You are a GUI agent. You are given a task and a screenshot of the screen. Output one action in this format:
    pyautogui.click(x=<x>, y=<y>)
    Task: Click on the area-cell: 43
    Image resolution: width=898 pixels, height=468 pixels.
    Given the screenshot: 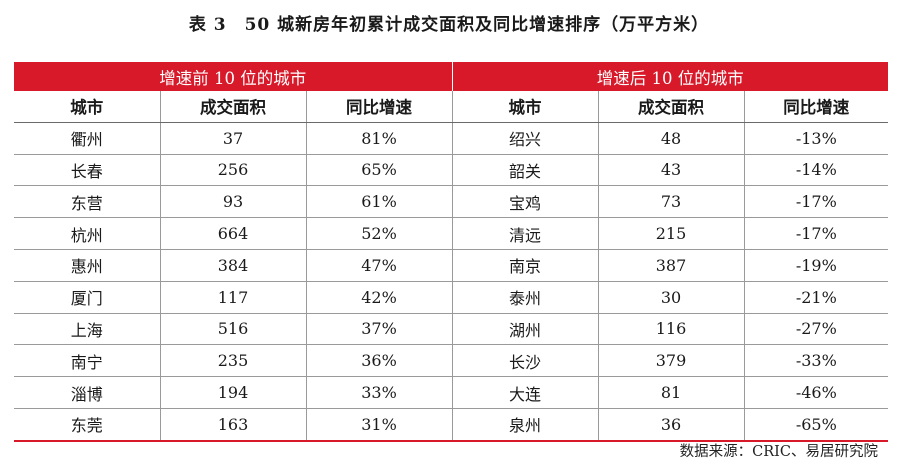 What is the action you would take?
    pyautogui.click(x=671, y=170)
    